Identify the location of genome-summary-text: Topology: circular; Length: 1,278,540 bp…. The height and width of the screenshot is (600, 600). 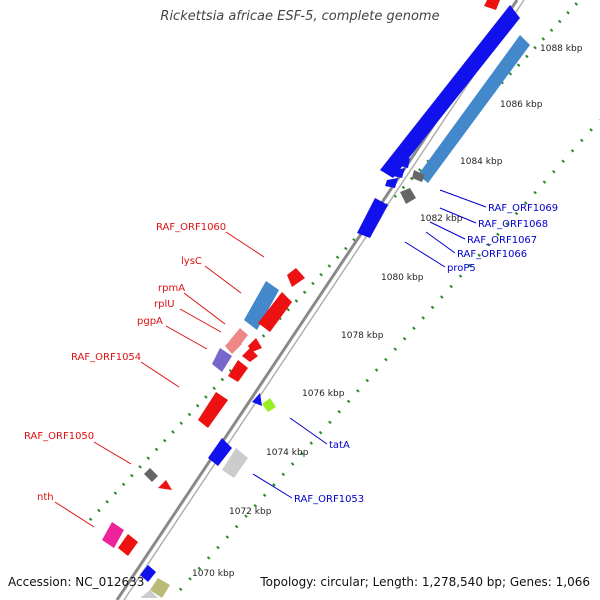
(425, 582).